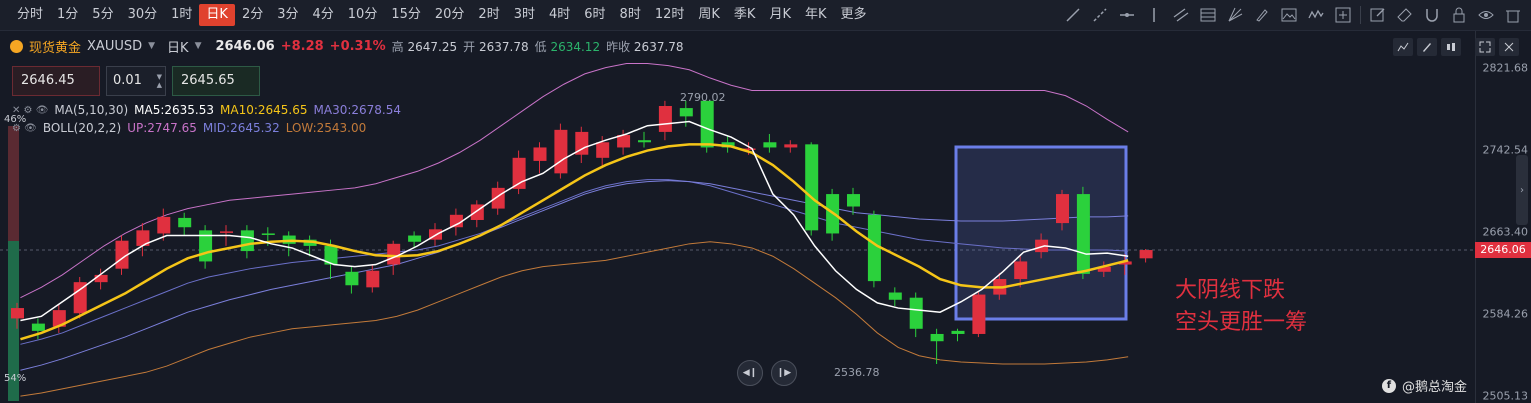  Describe the element at coordinates (815, 14) in the screenshot. I see `period-tab: 年K` at that location.